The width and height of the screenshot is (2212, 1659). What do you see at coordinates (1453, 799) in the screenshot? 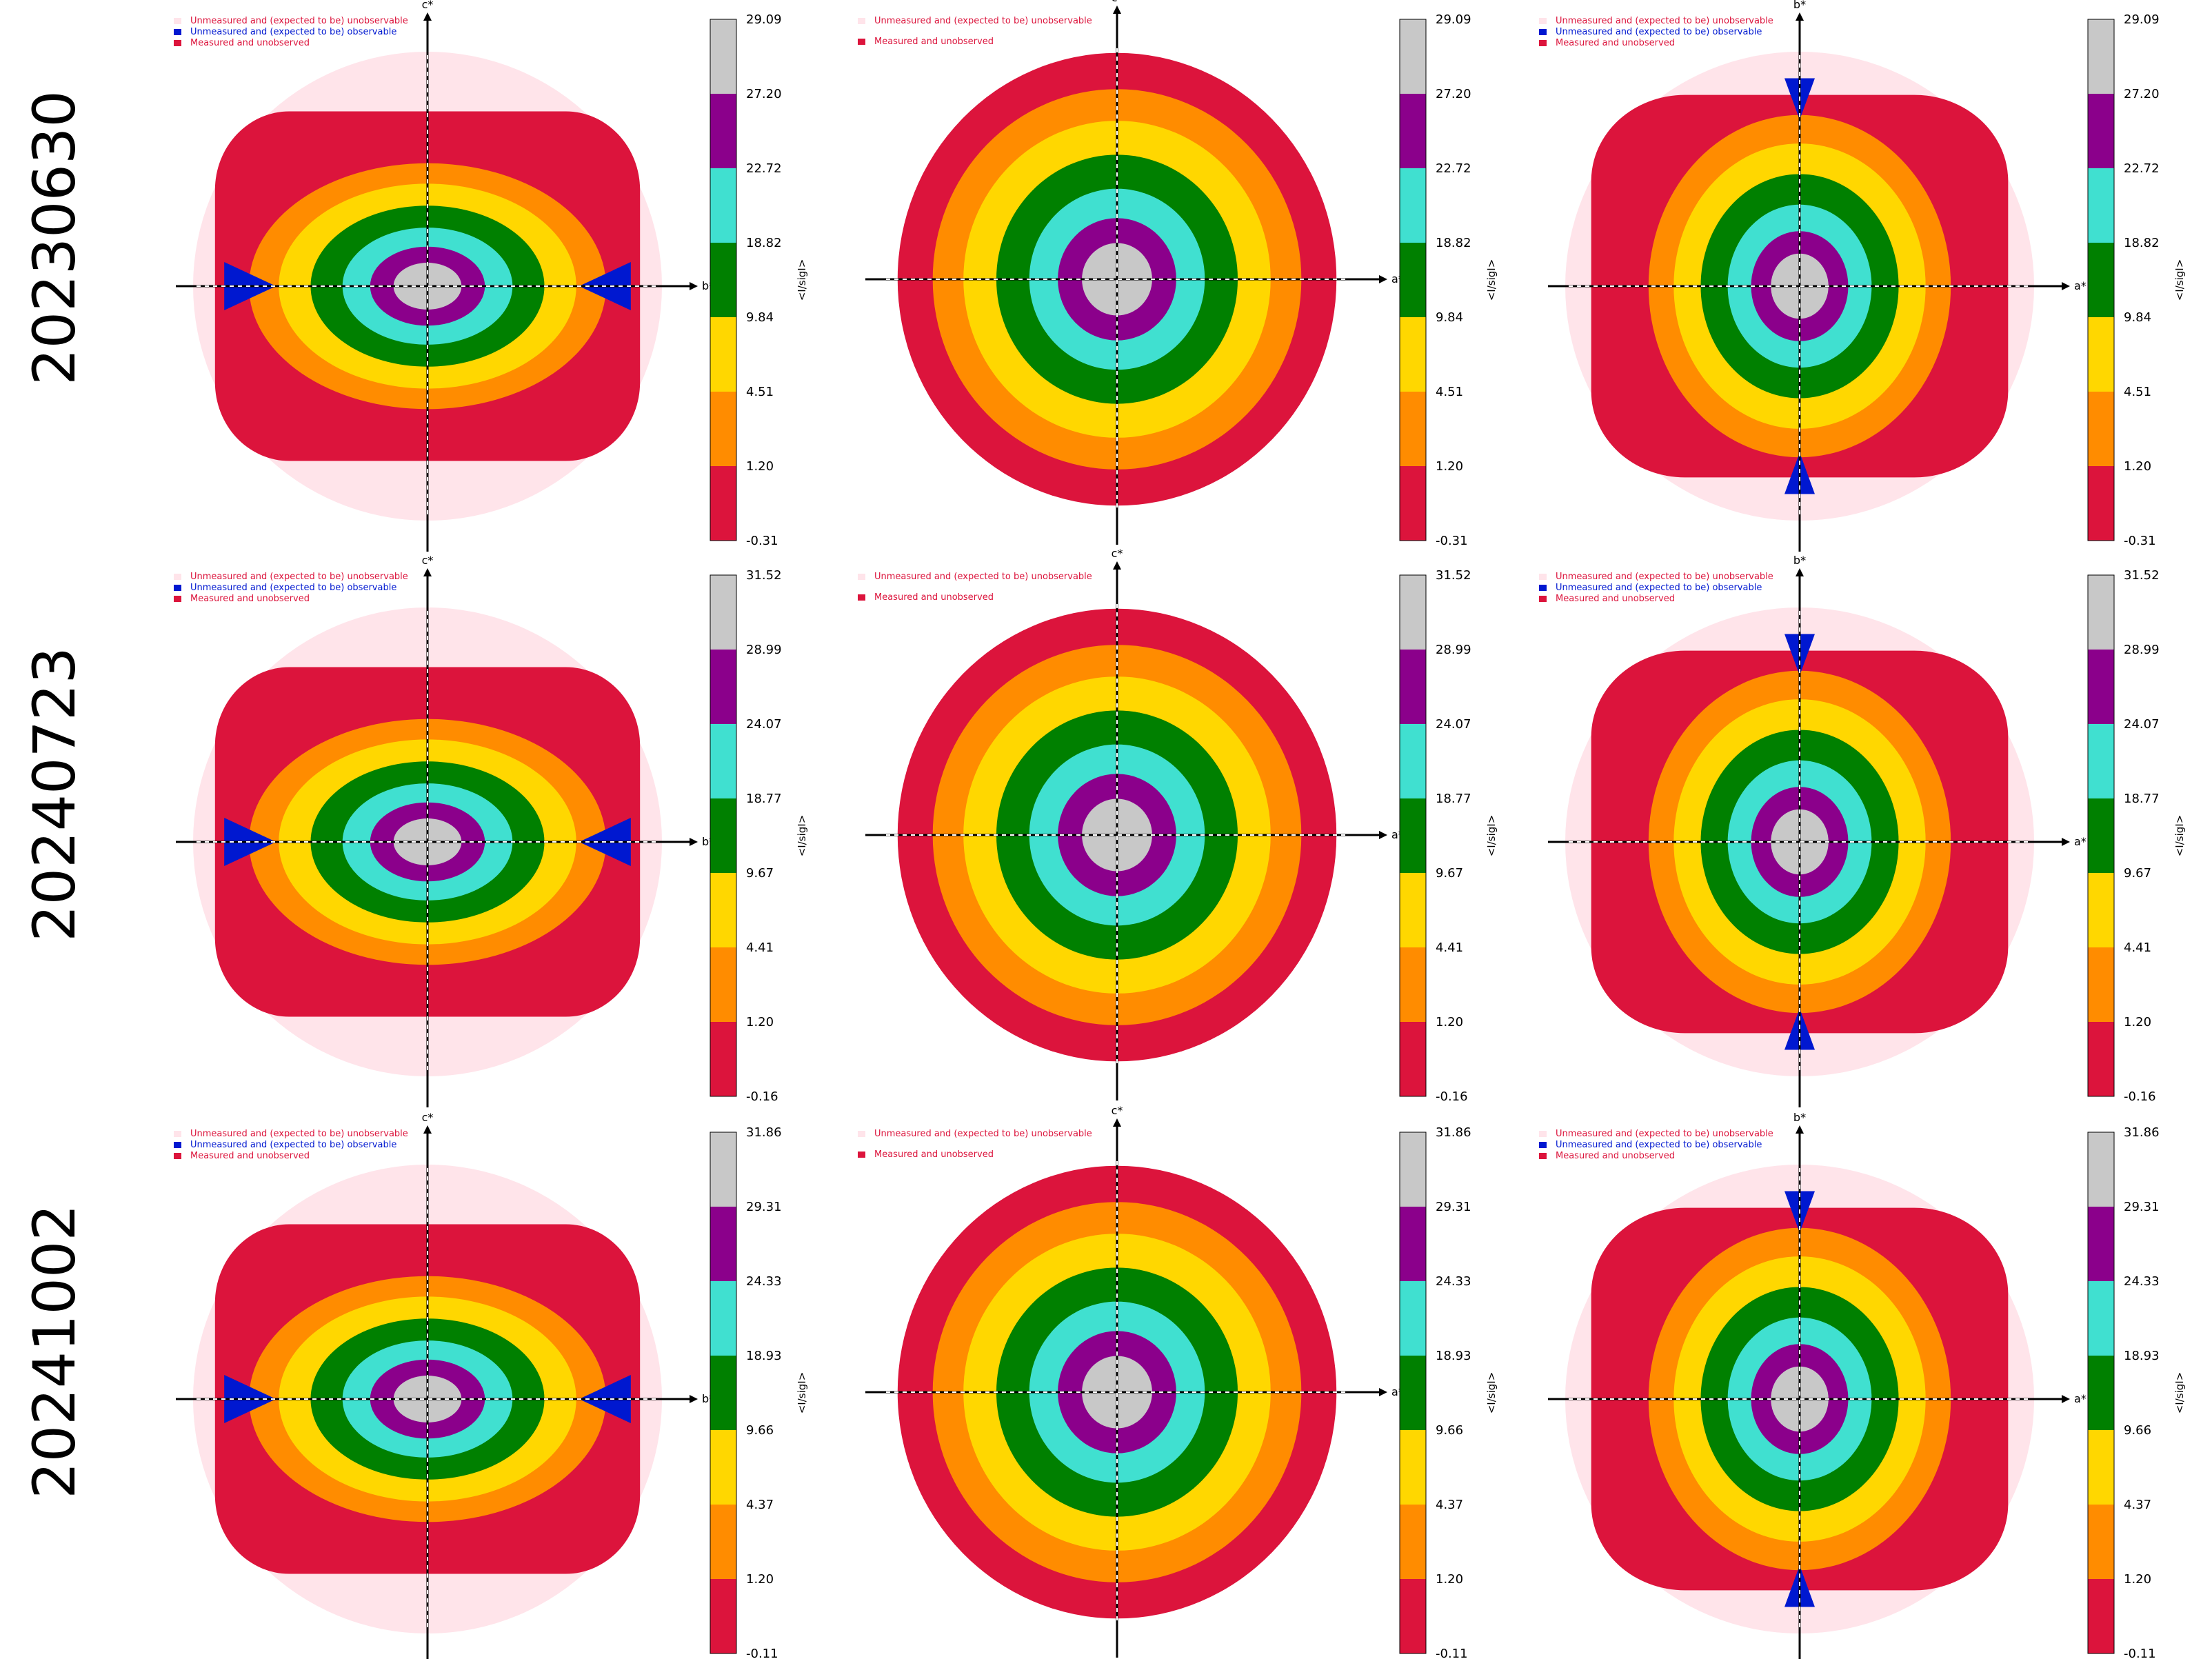
I see `colorbar-tick-label: 18.77` at bounding box center [1453, 799].